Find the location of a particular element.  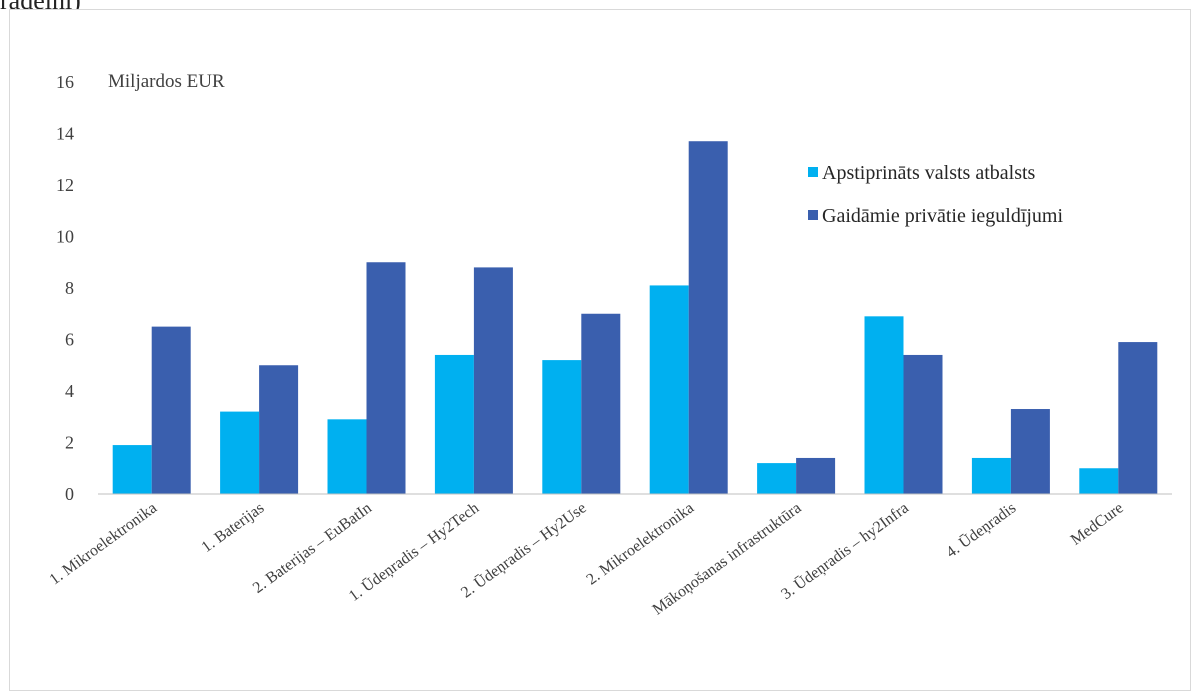

x-tick-label: 2. Mikroelektronika is located at coordinates (641, 543).